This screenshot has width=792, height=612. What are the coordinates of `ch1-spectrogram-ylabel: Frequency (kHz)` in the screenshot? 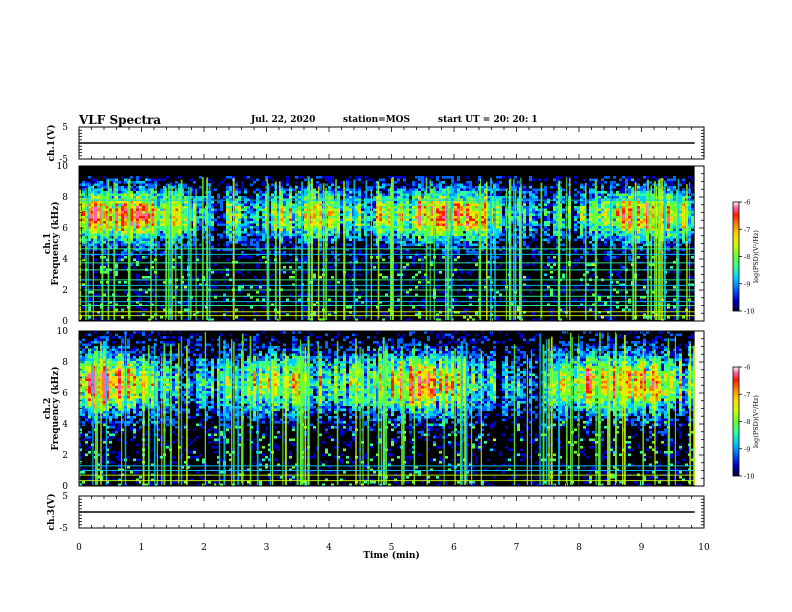 It's located at (55, 243).